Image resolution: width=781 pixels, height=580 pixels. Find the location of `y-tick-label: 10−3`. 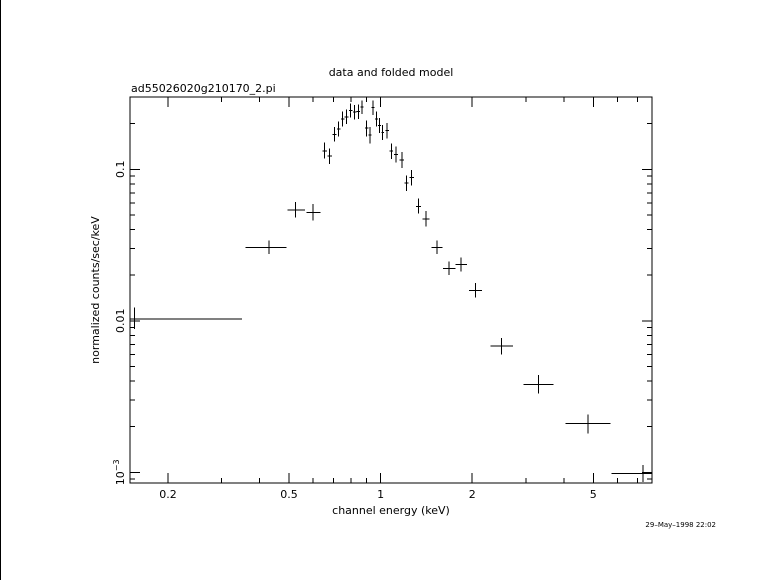

y-tick-label: 10−3 is located at coordinates (119, 472).